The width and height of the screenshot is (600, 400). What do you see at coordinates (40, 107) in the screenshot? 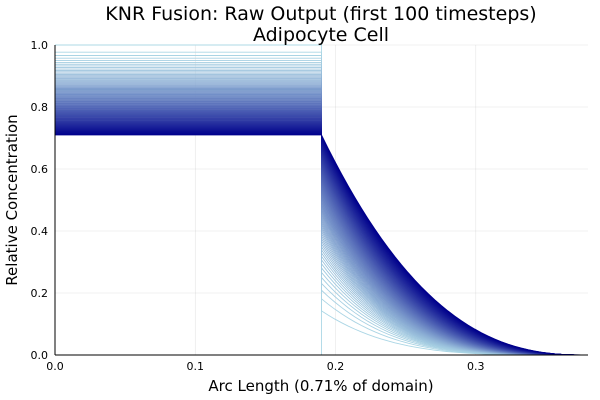
I see `y-tick-label: 0.8` at bounding box center [40, 107].